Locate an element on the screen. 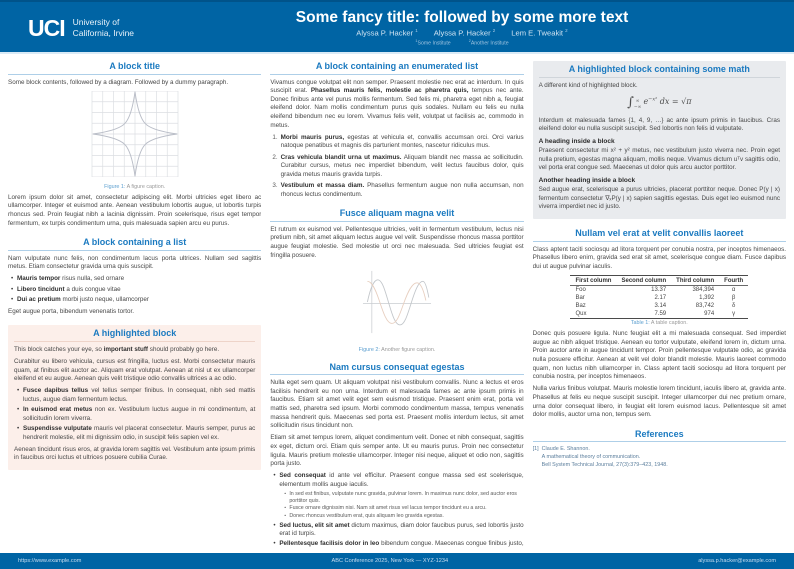 This screenshot has width=794, height=569. uci-logo-line1: University of is located at coordinates (96, 22).